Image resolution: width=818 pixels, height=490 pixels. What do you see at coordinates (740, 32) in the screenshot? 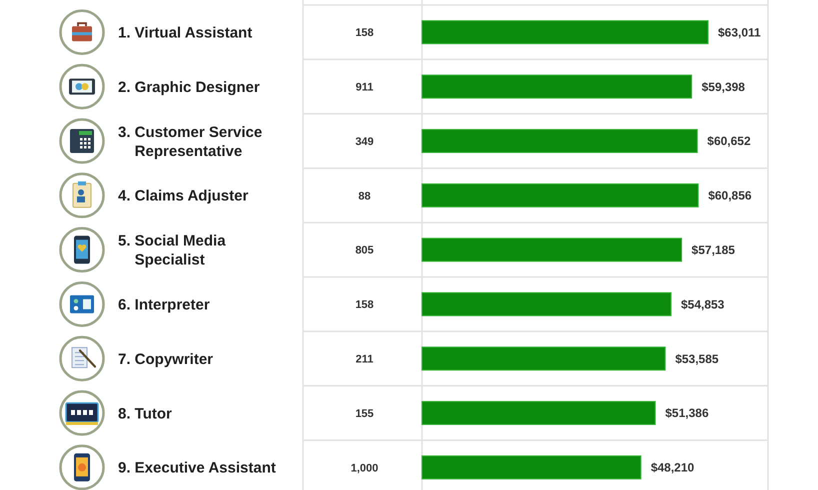
I see `data-label: $63,011` at bounding box center [740, 32].